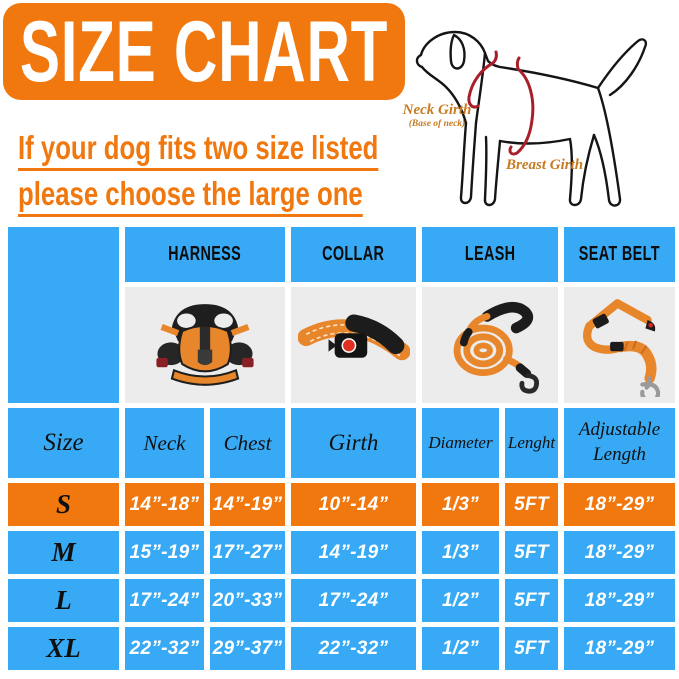 The width and height of the screenshot is (679, 679). What do you see at coordinates (460, 504) in the screenshot?
I see `row-s-diameter-cell: 1/3”` at bounding box center [460, 504].